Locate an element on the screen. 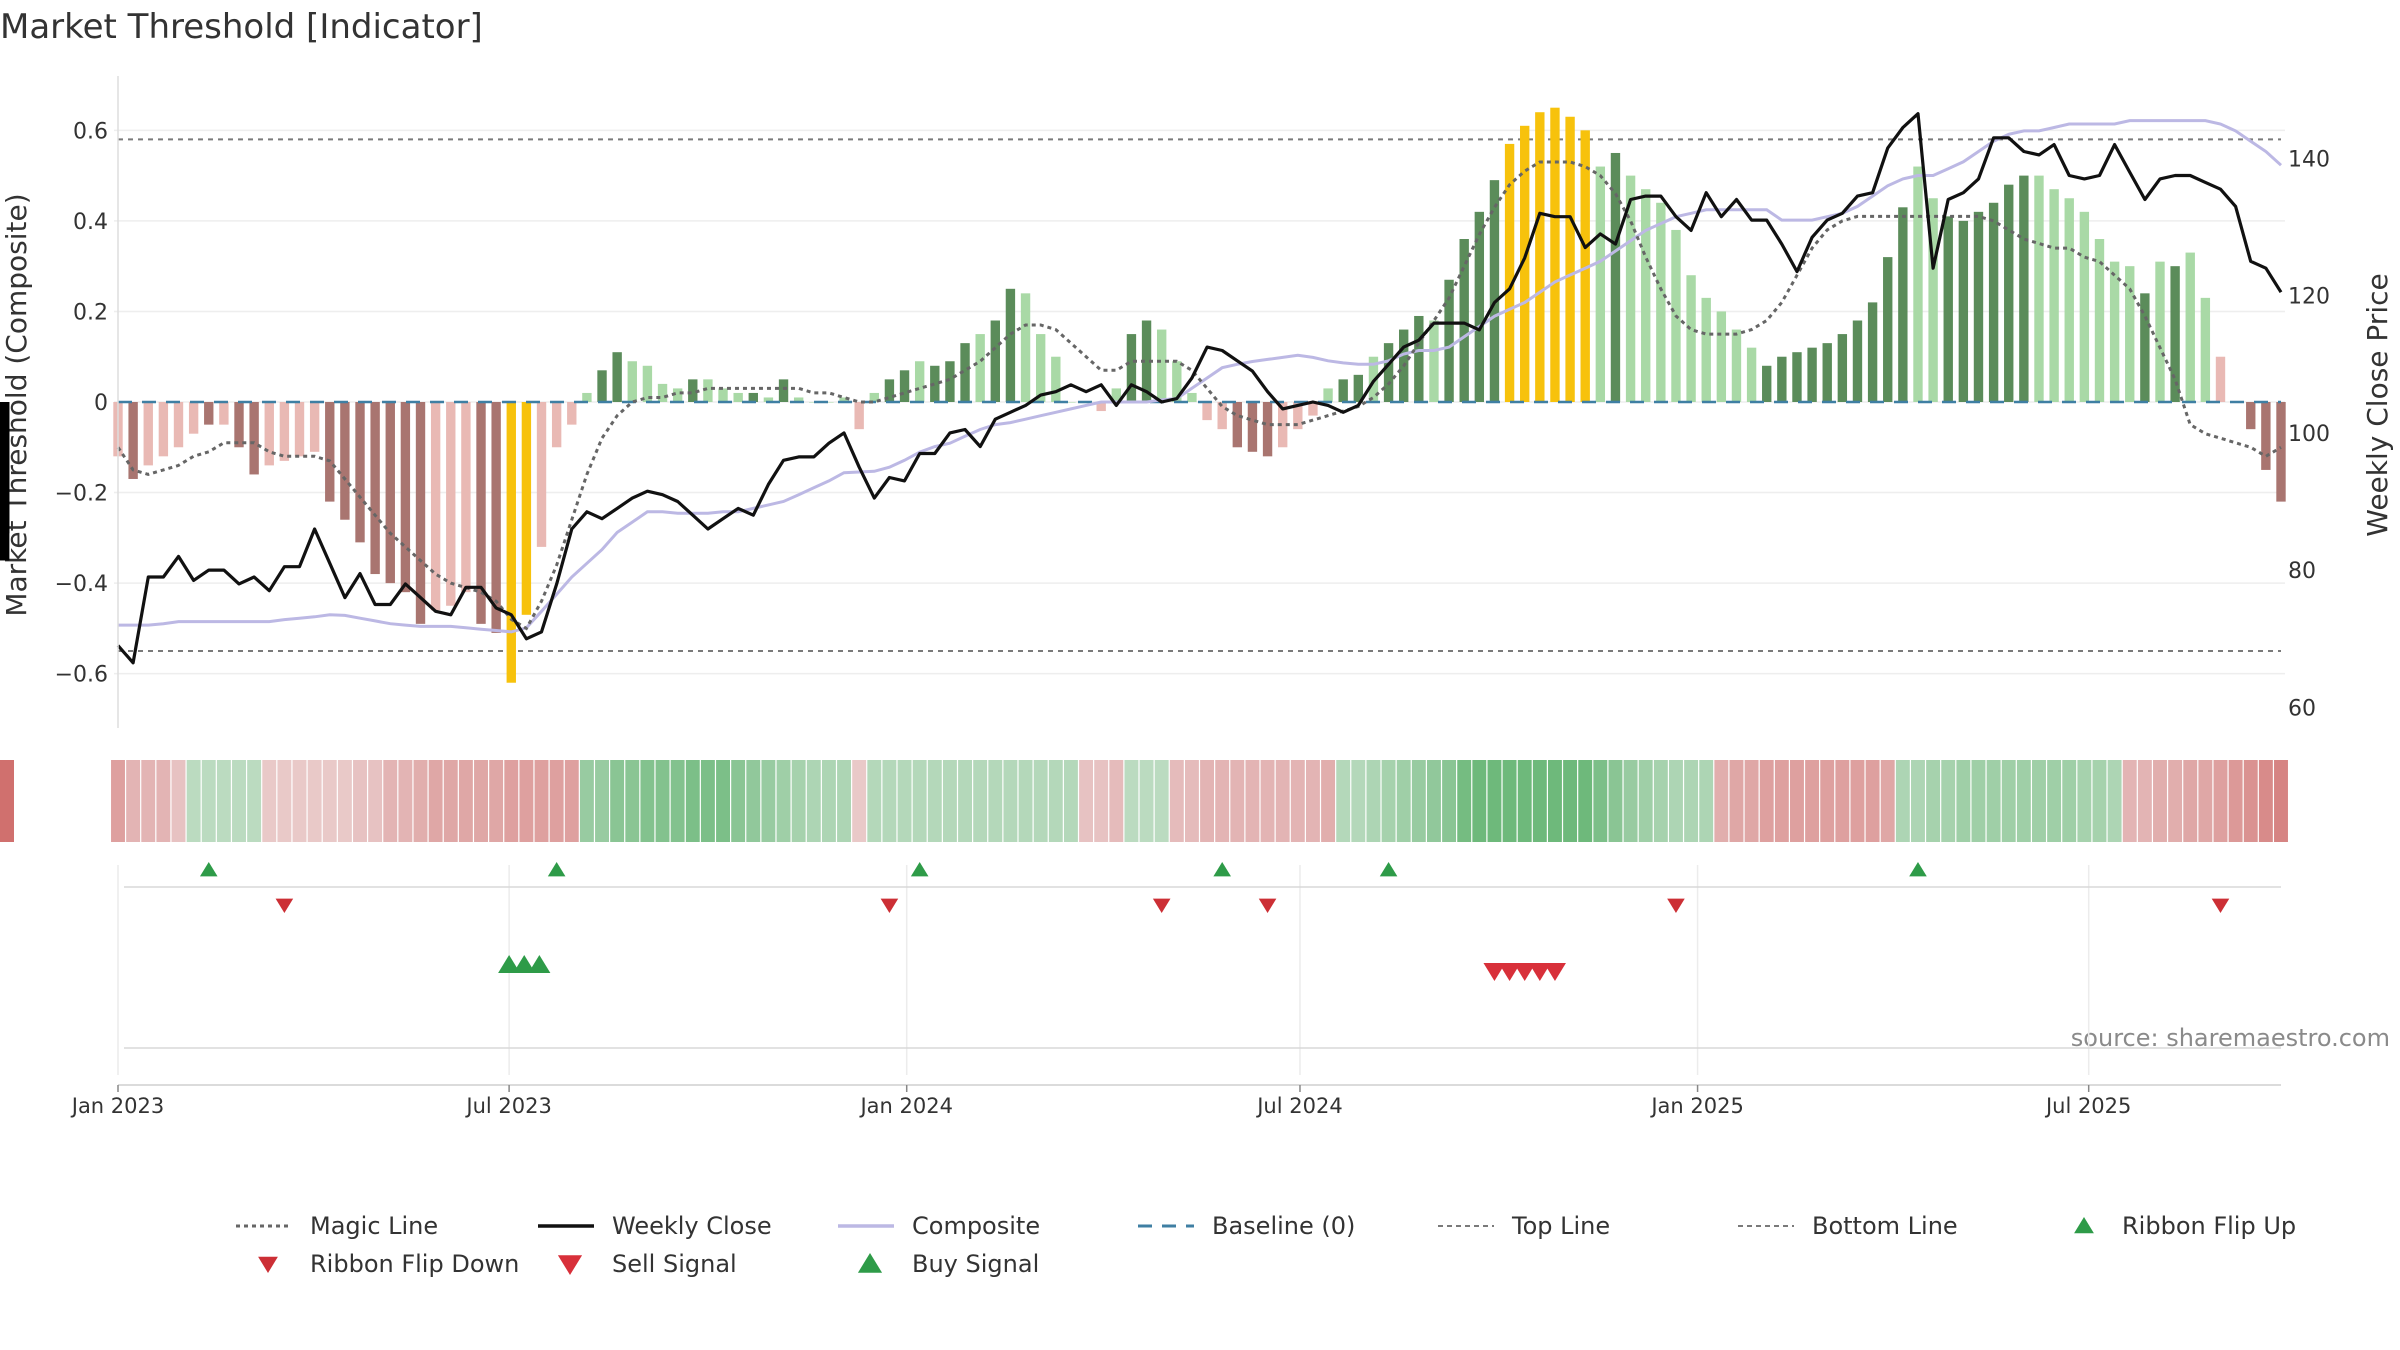 Image resolution: width=2400 pixels, height=1350 pixels. y-tick-label: 0.4 is located at coordinates (90, 222).